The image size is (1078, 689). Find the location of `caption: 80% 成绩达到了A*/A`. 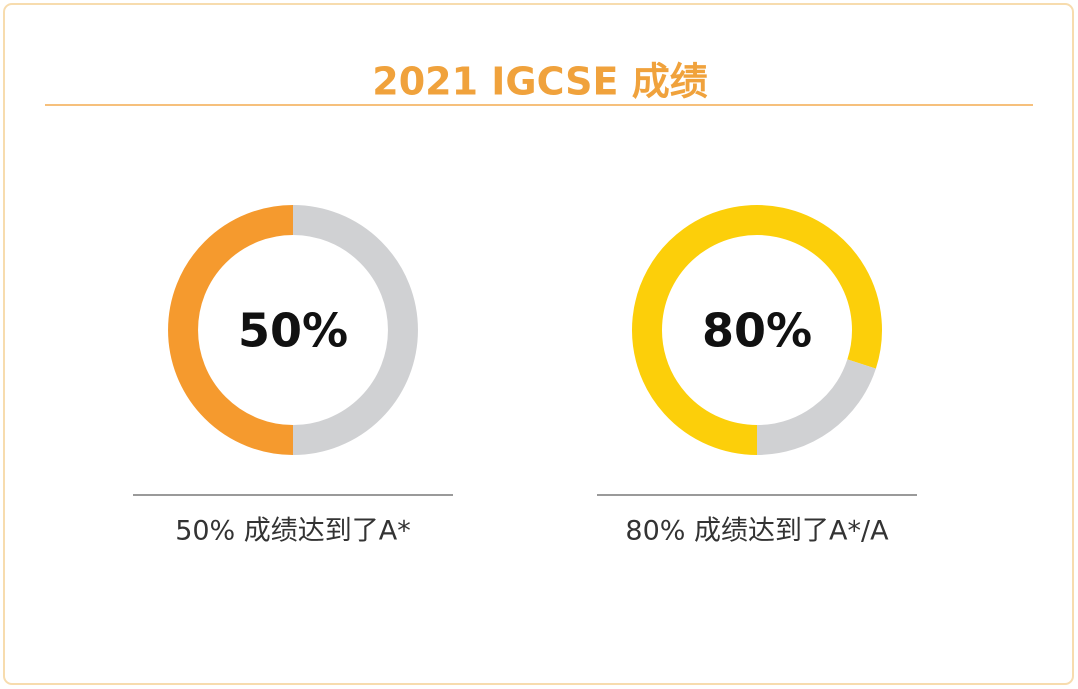

caption: 80% 成绩达到了A*/A is located at coordinates (757, 531).